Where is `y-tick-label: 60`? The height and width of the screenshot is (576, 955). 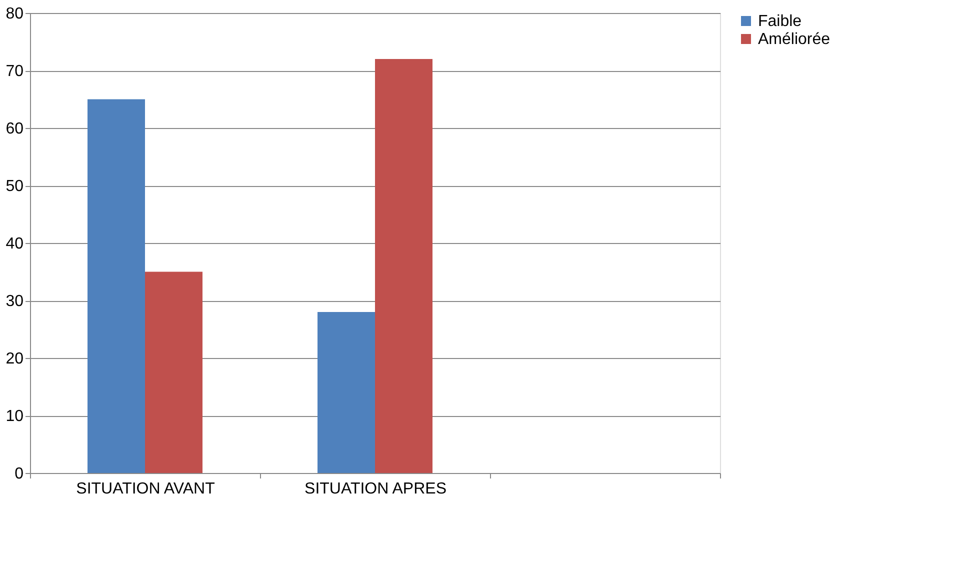 y-tick-label: 60 is located at coordinates (15, 129).